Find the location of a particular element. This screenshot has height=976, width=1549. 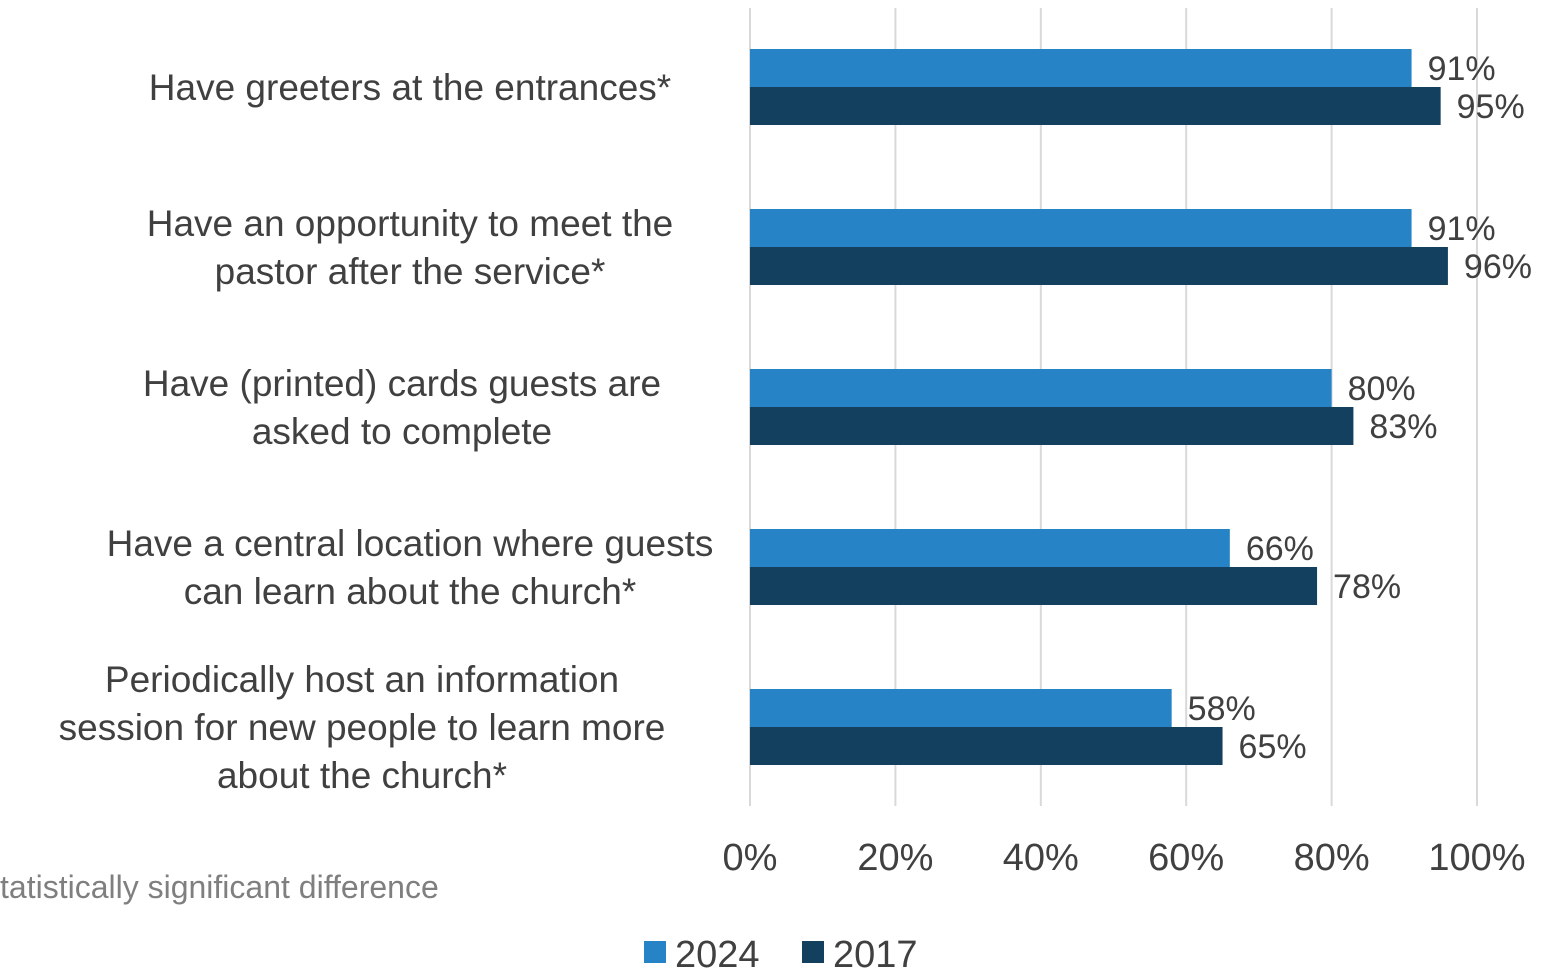

data-label-2017: 65% is located at coordinates (1273, 747).